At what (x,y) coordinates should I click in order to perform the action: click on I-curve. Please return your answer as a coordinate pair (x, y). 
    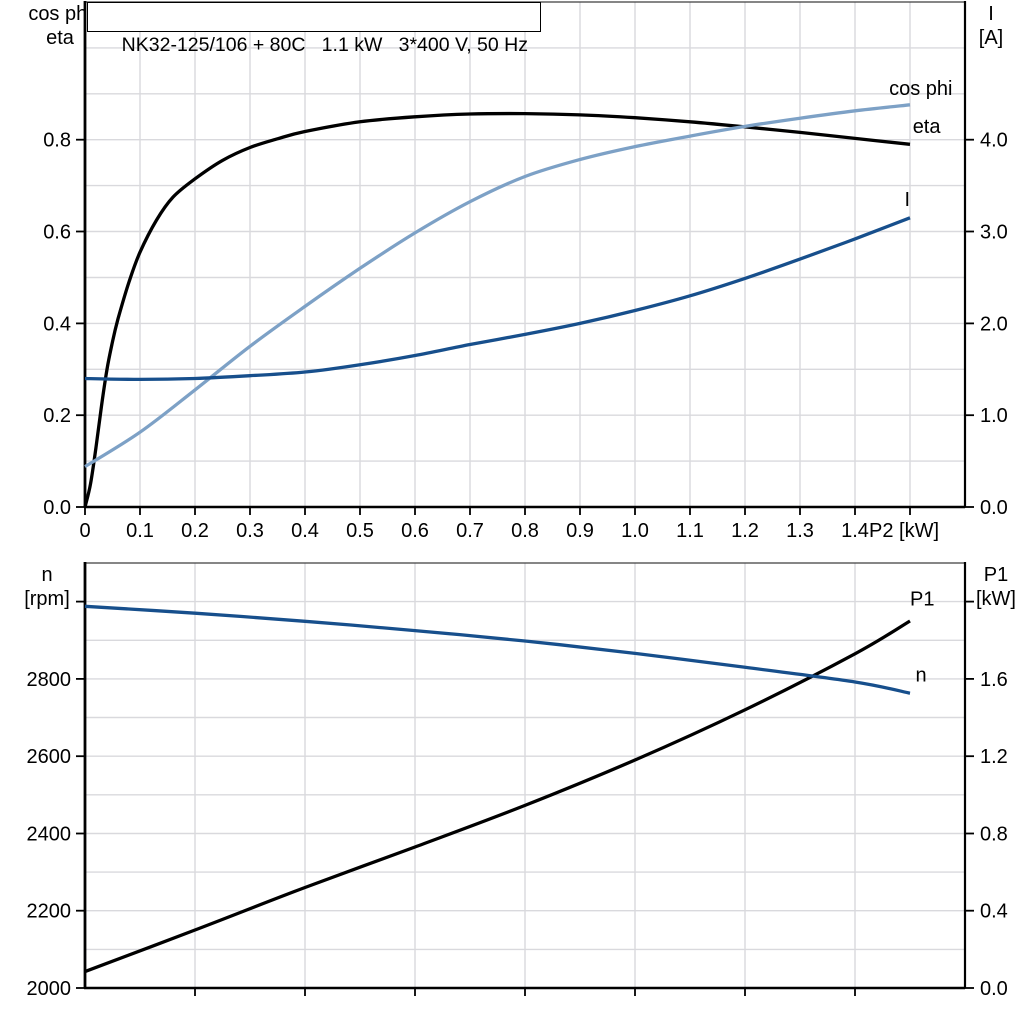
    Looking at the image, I should click on (497, 299).